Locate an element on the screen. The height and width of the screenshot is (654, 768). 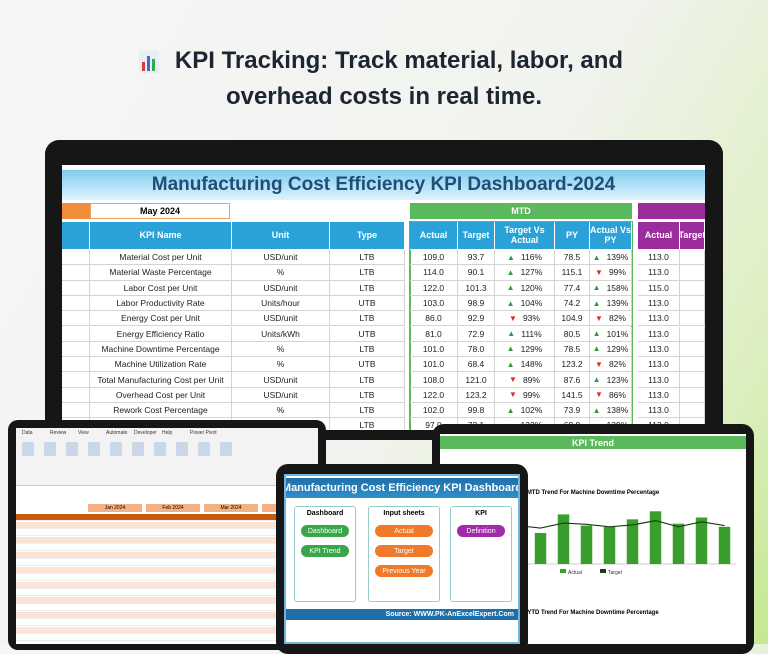
table-cell: ▲ 138% is located at coordinates (611, 411).